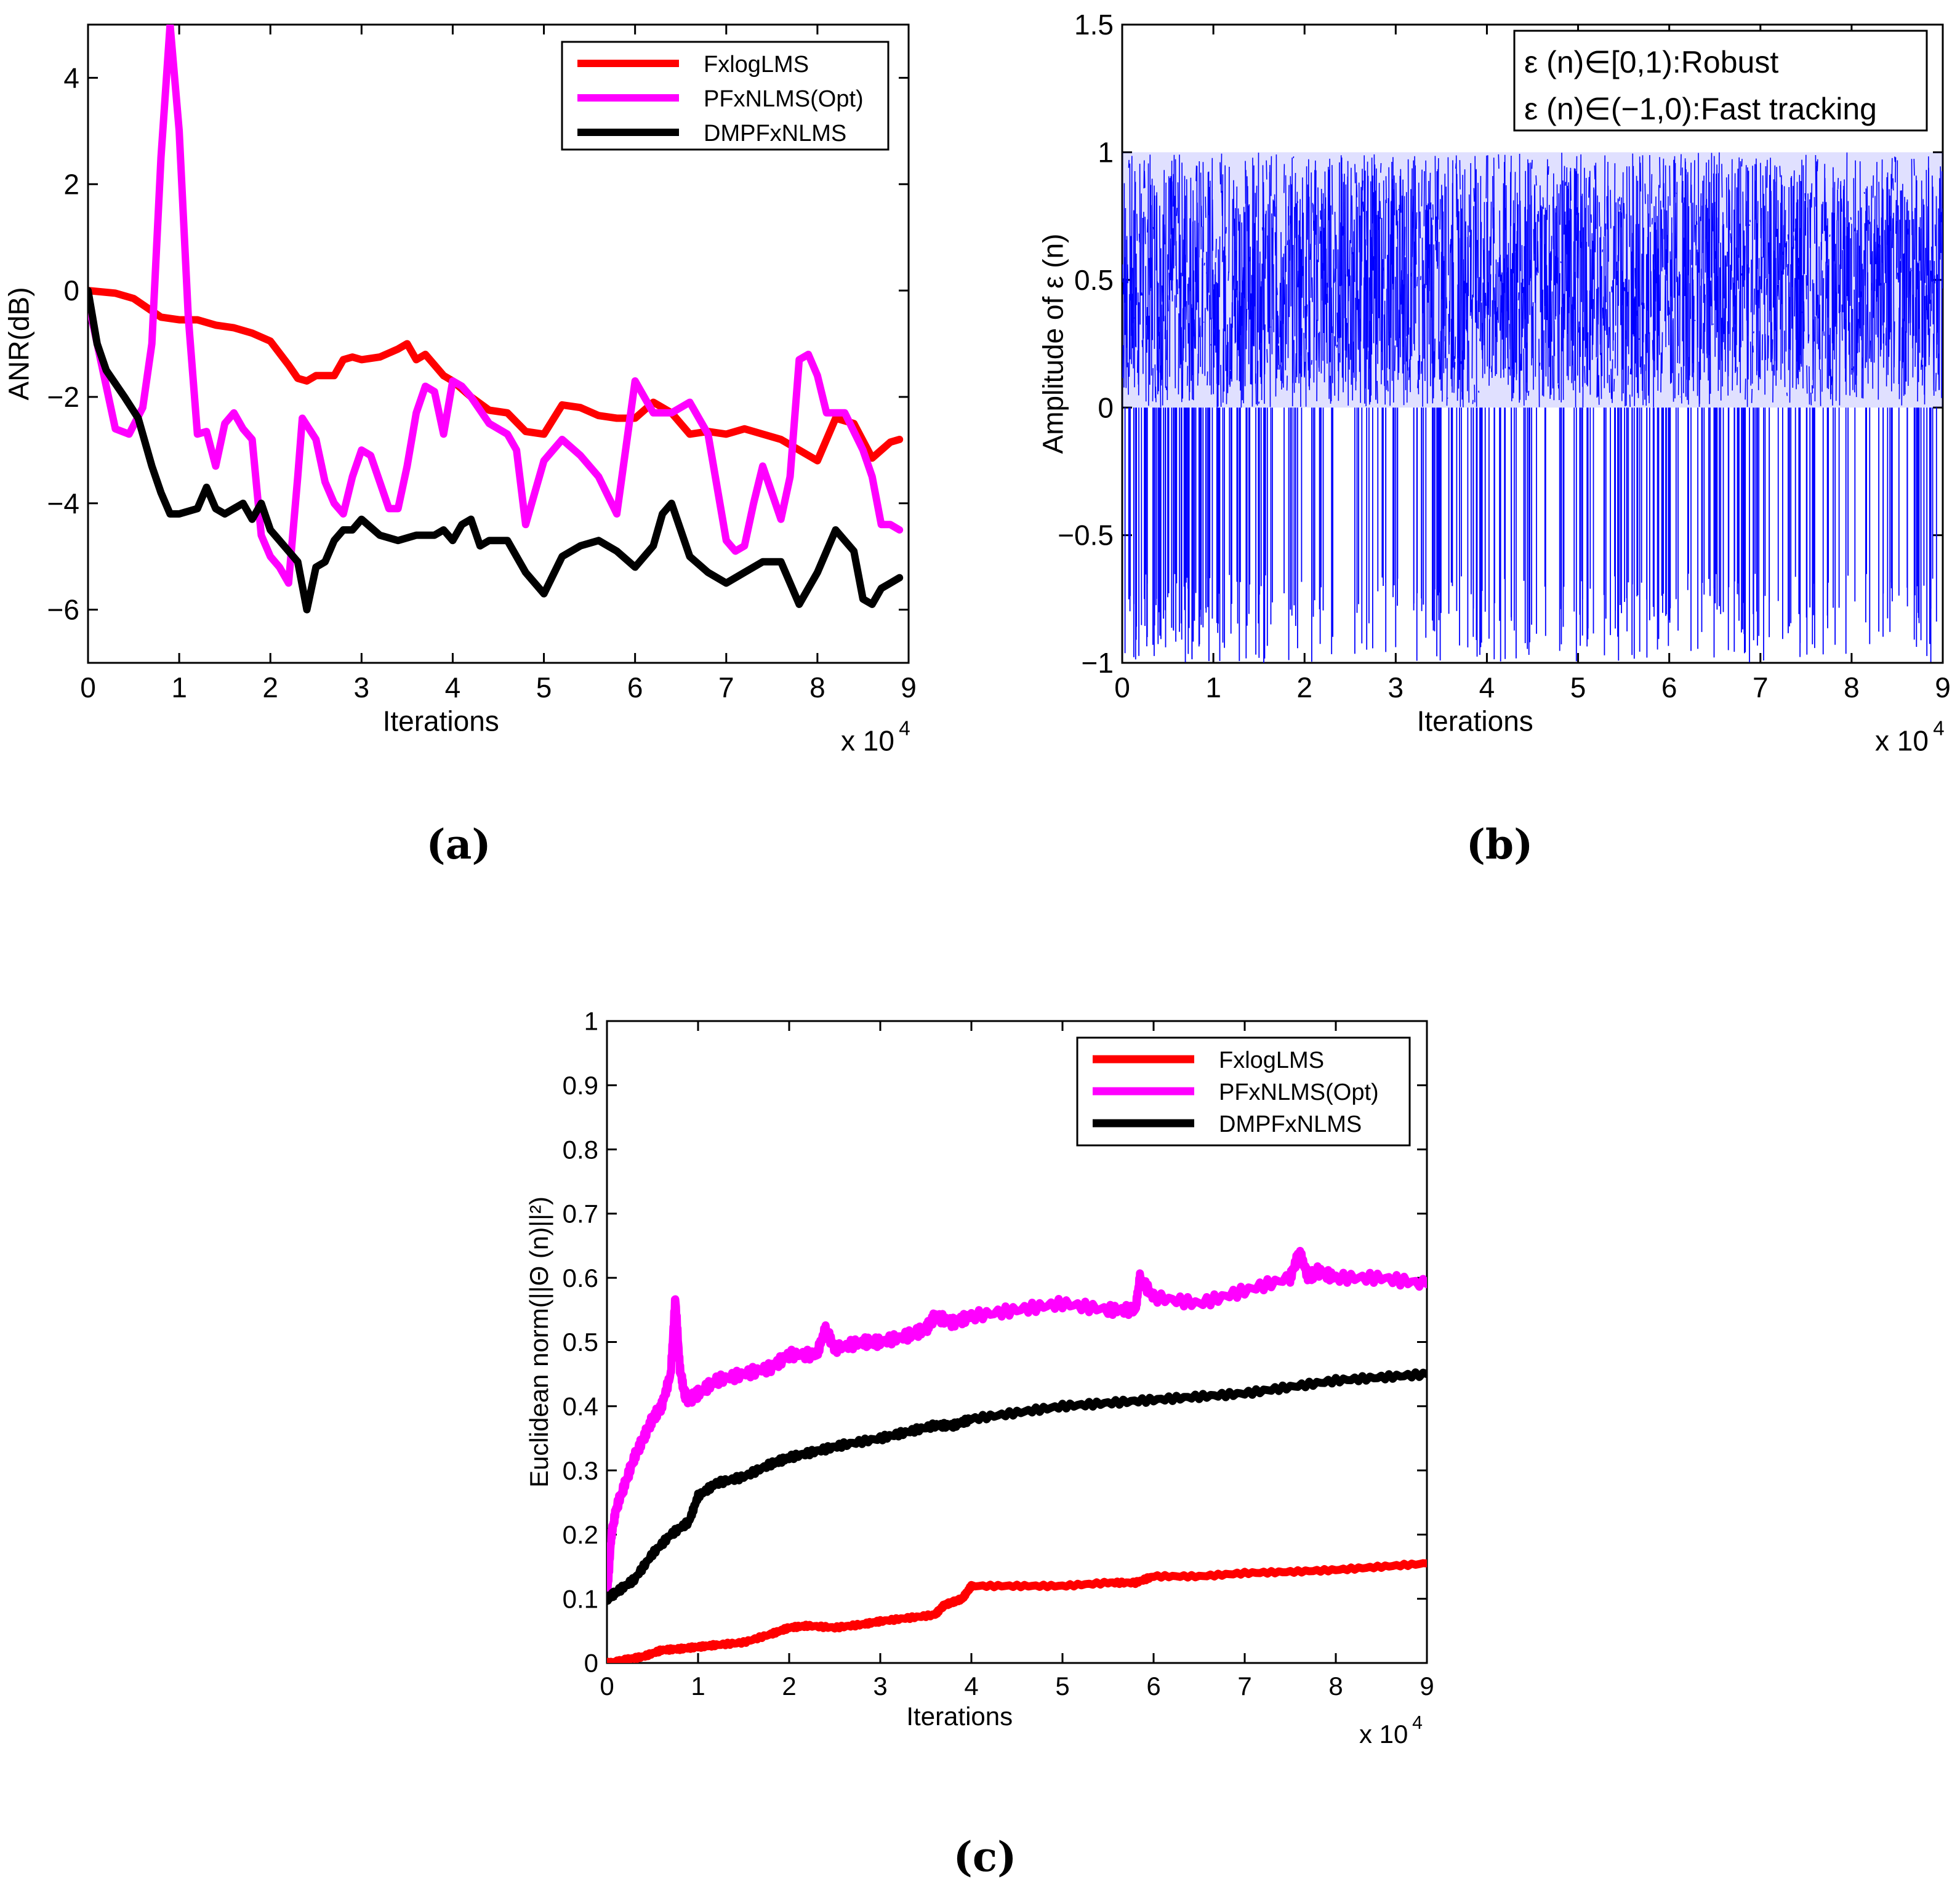  What do you see at coordinates (1094, 25) in the screenshot?
I see `y-tick-label: 1.5` at bounding box center [1094, 25].